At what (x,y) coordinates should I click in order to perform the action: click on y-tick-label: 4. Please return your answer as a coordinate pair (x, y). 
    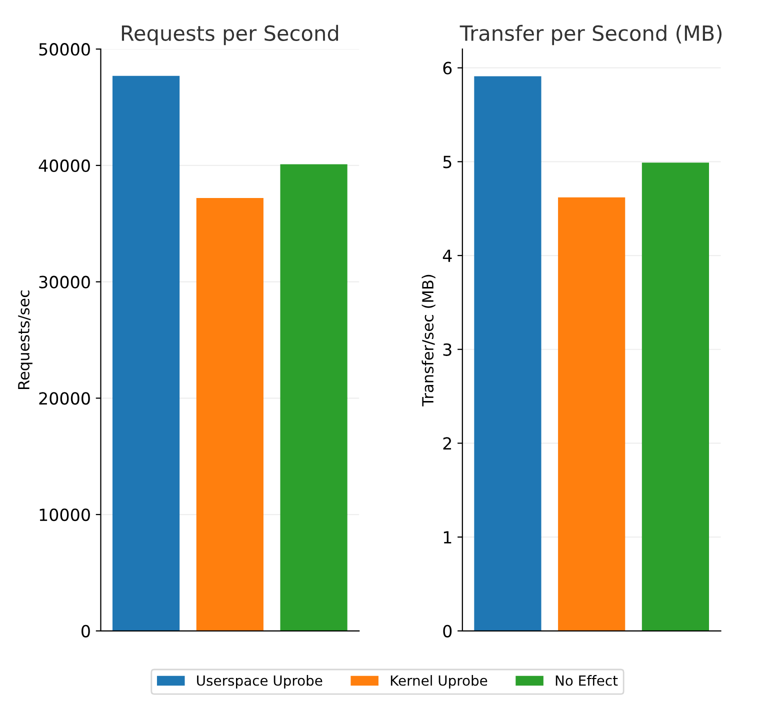
    Looking at the image, I should click on (447, 256).